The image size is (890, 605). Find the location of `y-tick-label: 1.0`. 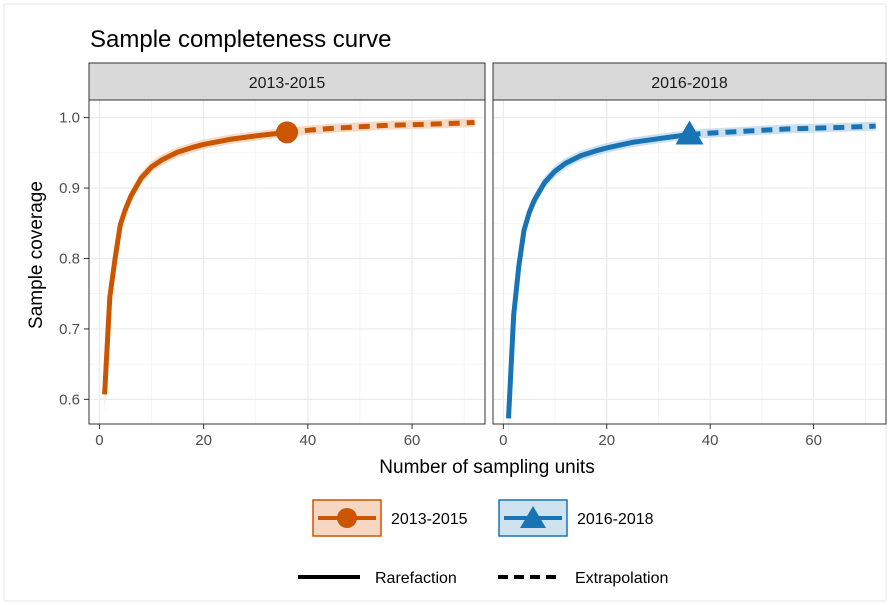

y-tick-label: 1.0 is located at coordinates (69, 118).